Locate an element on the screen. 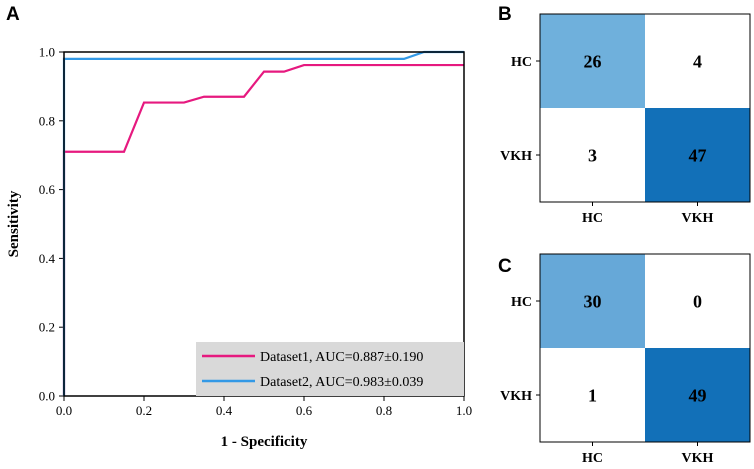  cm-cell-value: 3 is located at coordinates (592, 156).